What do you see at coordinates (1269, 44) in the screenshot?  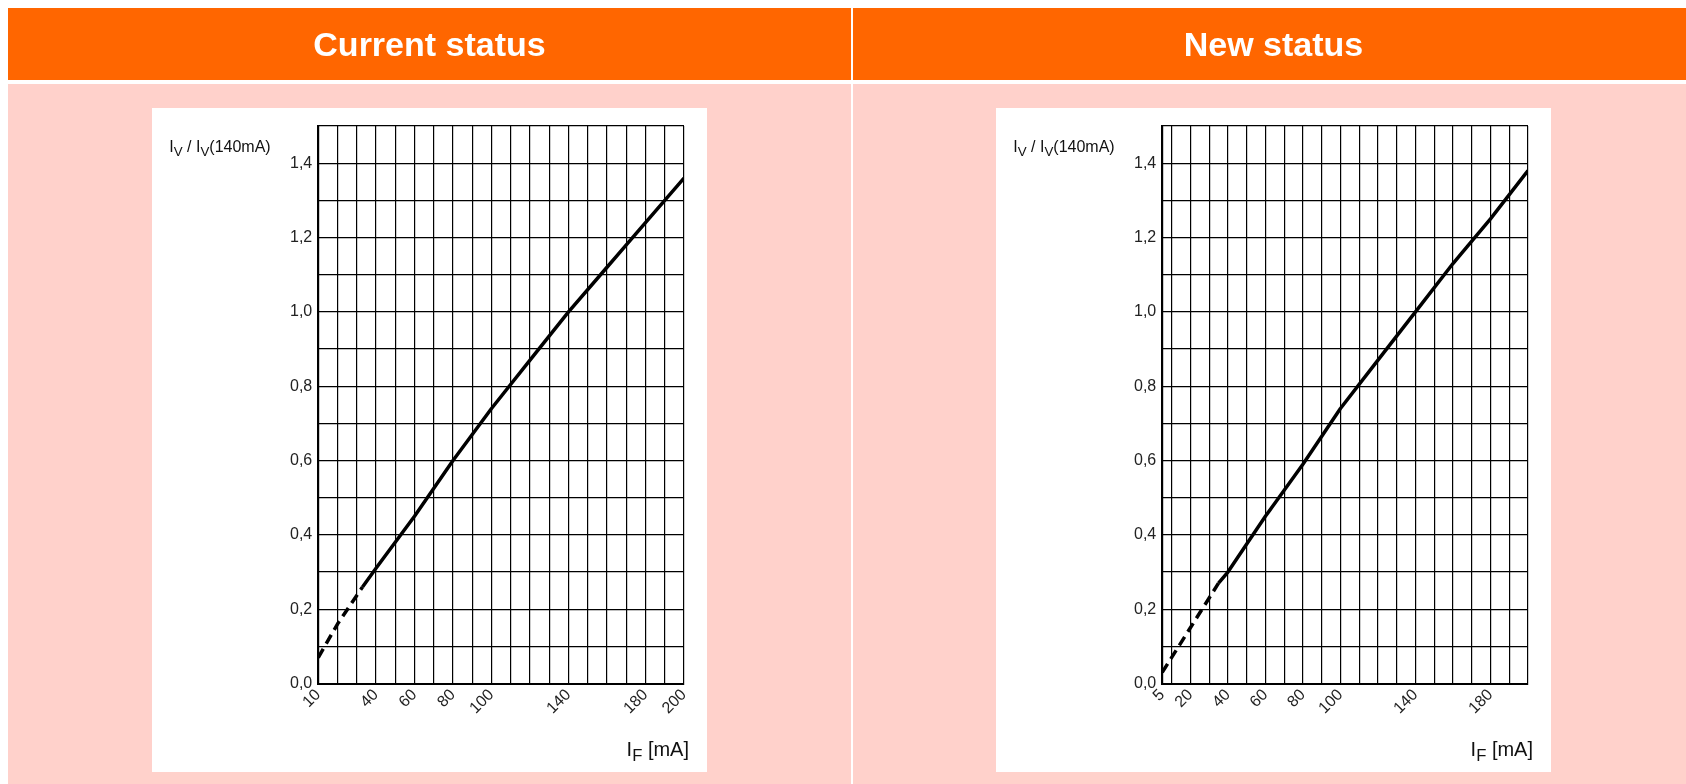 I see `chart-title: New status` at bounding box center [1269, 44].